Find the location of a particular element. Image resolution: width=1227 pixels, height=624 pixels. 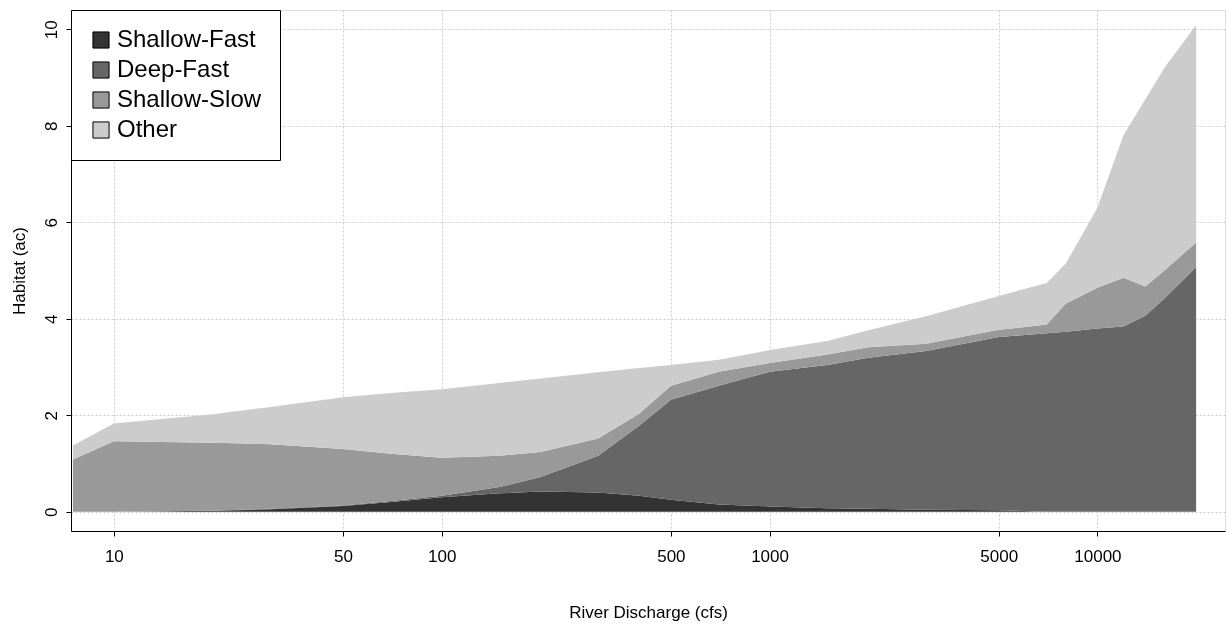

legend-label: Deep-Fast is located at coordinates (173, 68).